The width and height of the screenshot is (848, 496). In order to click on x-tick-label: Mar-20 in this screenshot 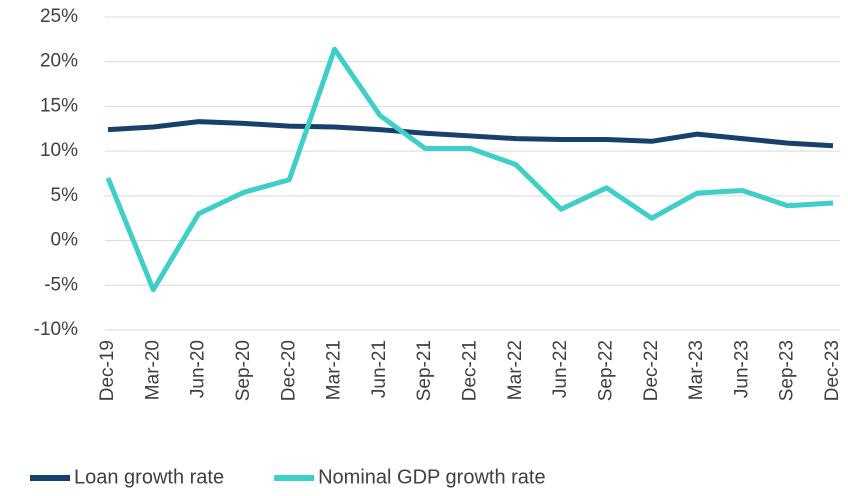, I will do `click(152, 370)`.